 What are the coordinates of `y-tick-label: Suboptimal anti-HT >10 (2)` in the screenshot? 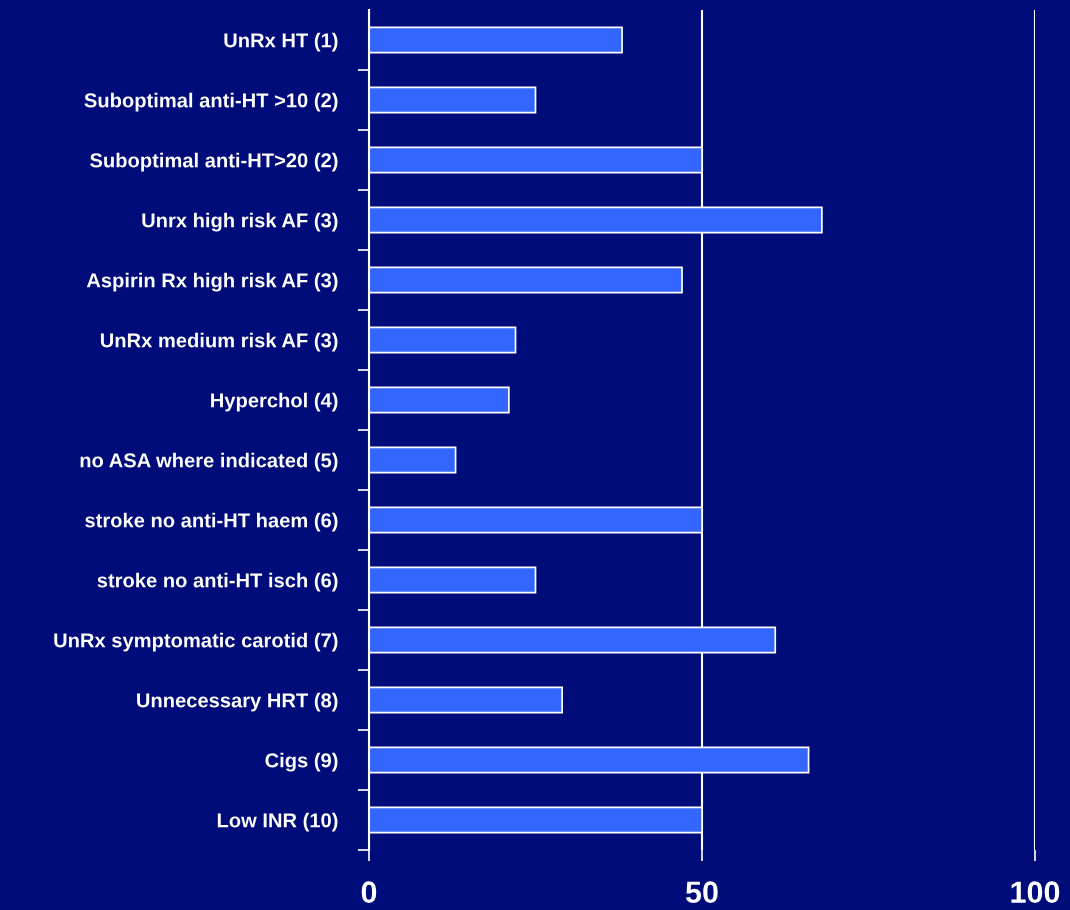 It's located at (211, 102).